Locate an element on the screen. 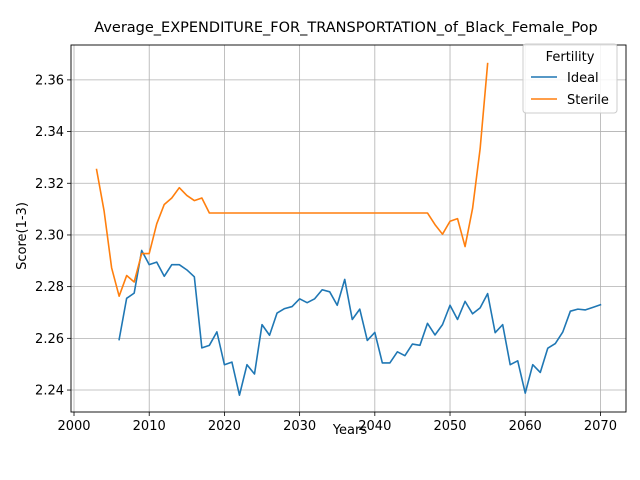 The image size is (640, 480). x-tick-label: 2010 is located at coordinates (149, 426).